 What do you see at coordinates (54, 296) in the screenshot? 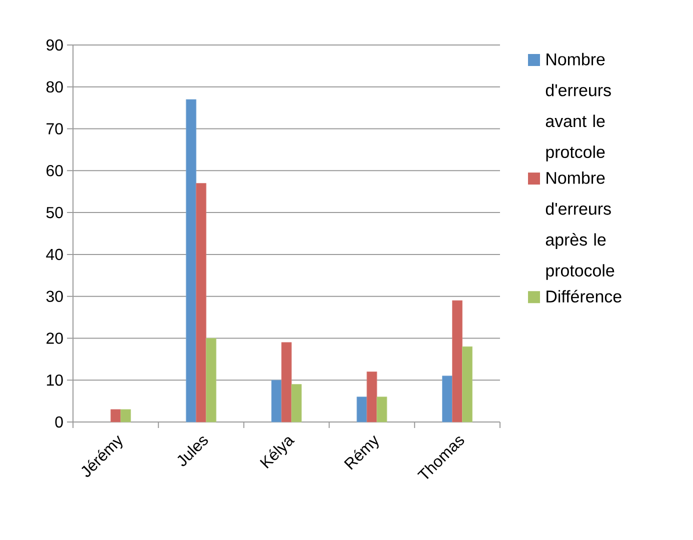
I see `y-tick-label: 30` at bounding box center [54, 296].